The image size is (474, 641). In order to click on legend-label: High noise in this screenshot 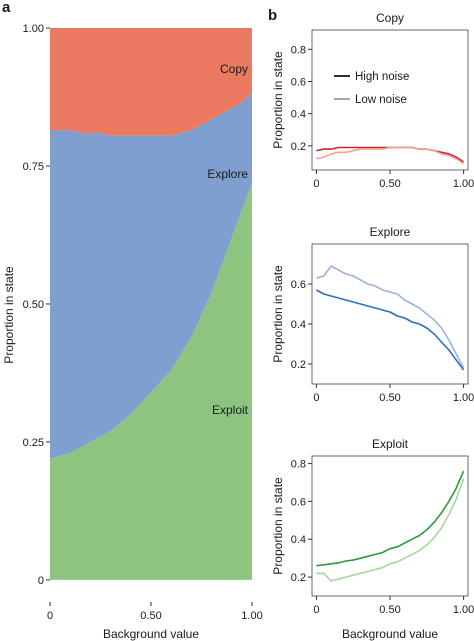, I will do `click(382, 77)`.